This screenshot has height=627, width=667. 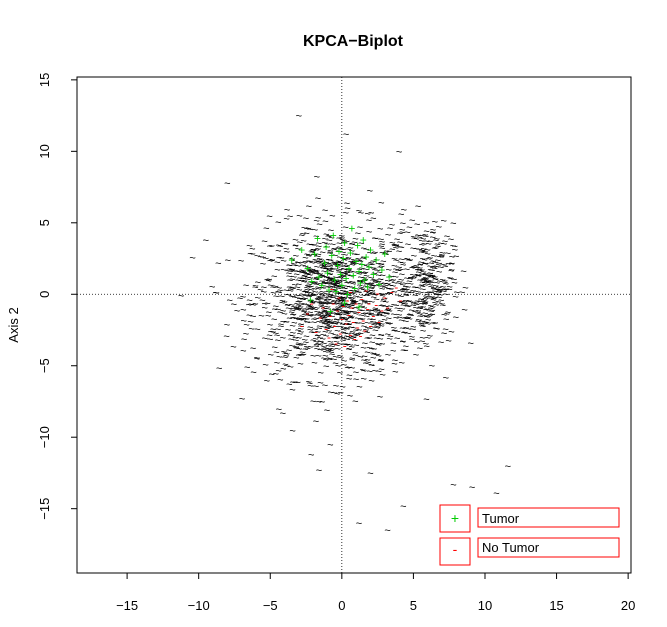 I want to click on x-tick-label: −15, so click(x=127, y=605).